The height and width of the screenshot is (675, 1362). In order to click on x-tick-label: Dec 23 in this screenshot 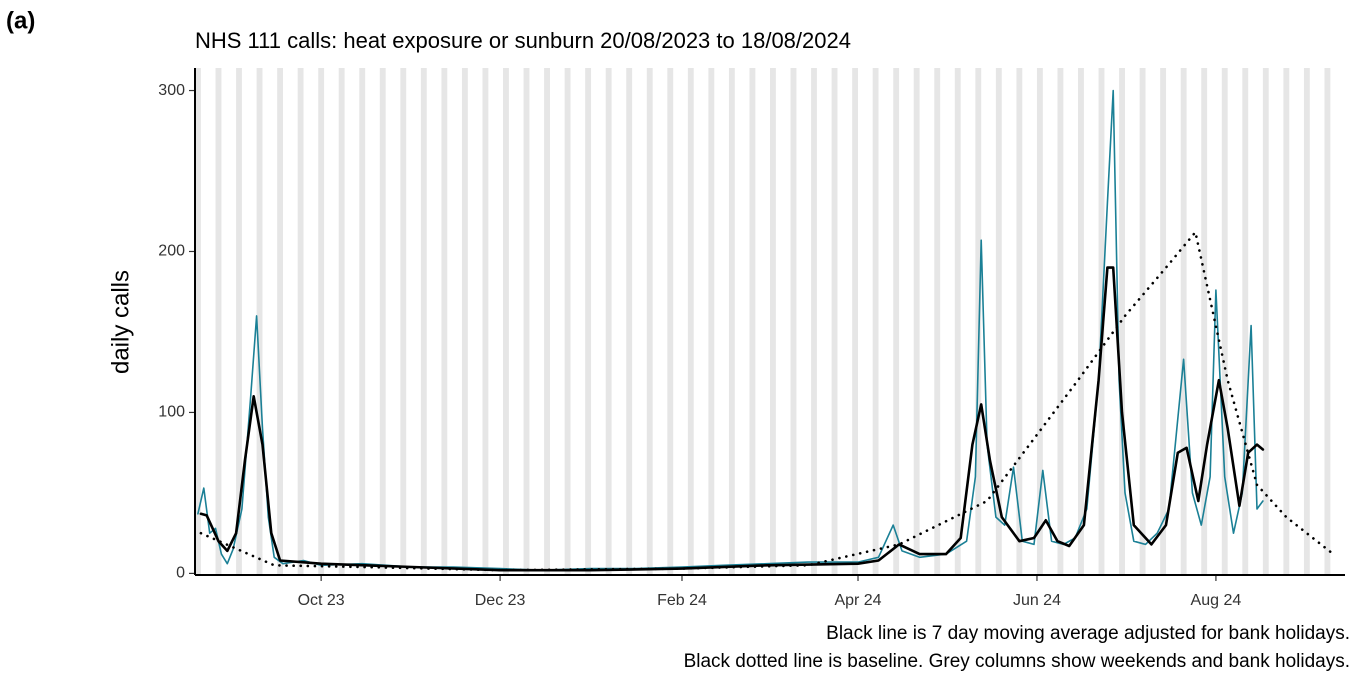, I will do `click(500, 600)`.